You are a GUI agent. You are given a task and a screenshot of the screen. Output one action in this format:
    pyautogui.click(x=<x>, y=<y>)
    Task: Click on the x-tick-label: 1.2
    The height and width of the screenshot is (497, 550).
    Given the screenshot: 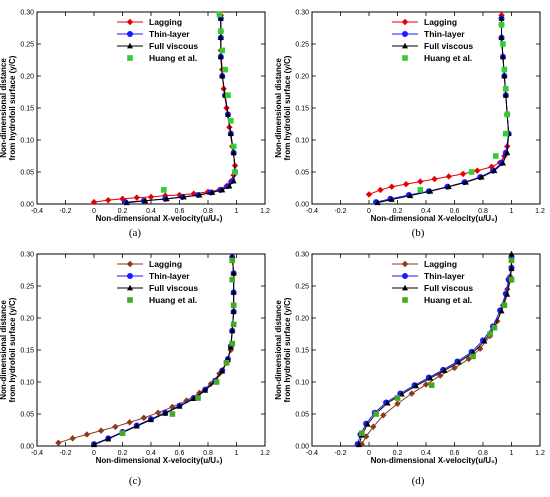 What is the action you would take?
    pyautogui.click(x=540, y=211)
    